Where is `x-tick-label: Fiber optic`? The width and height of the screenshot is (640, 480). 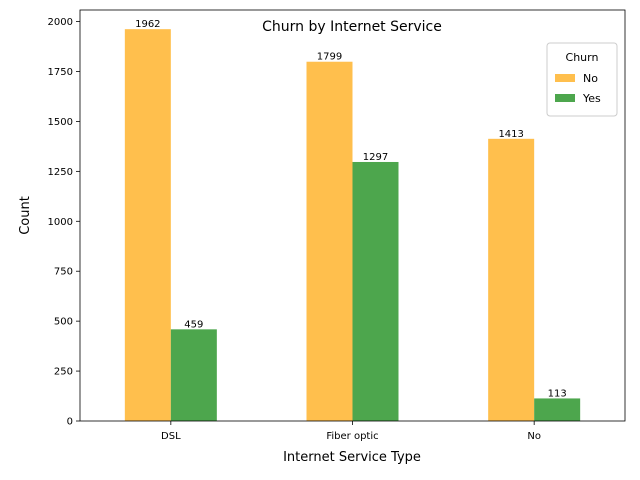
x-tick-label: Fiber optic is located at coordinates (352, 436).